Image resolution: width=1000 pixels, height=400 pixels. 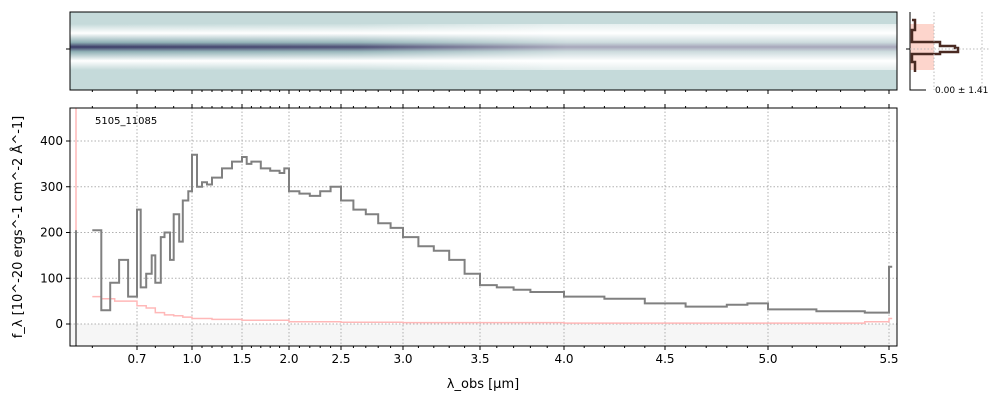 What do you see at coordinates (136, 359) in the screenshot?
I see `x-tick-label: 0.7` at bounding box center [136, 359].